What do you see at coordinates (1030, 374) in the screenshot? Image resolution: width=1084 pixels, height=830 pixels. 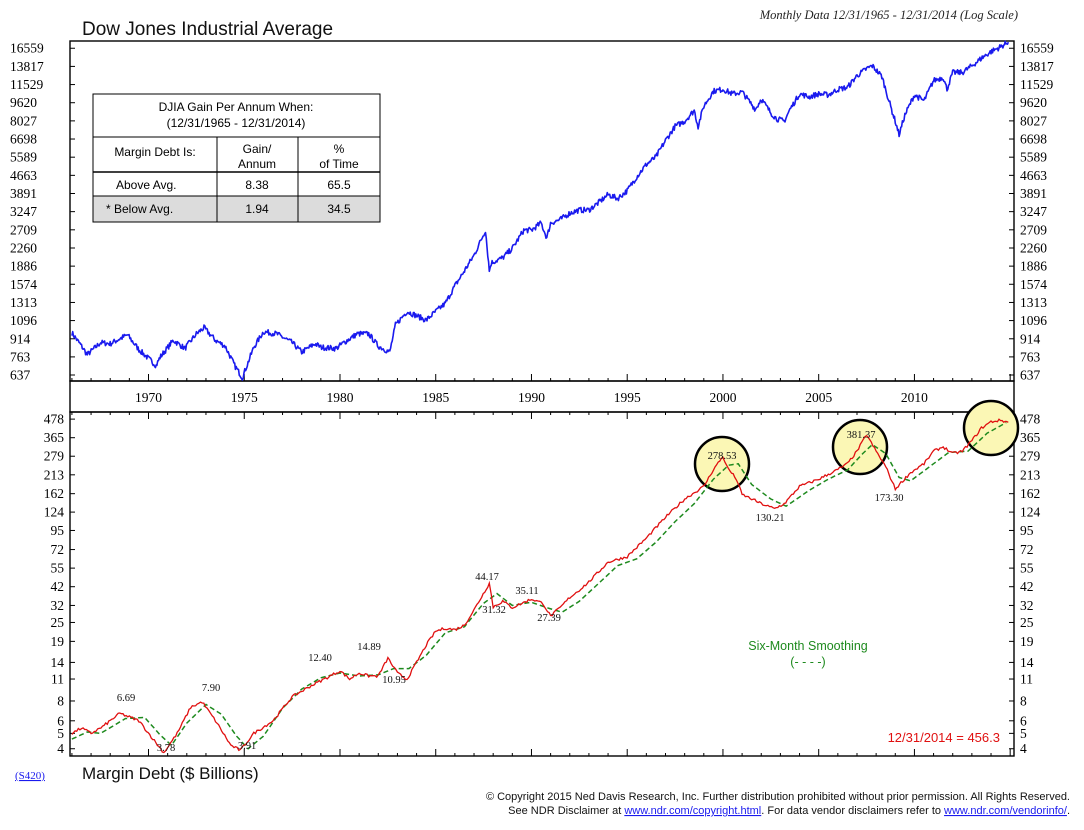 I see `y-tick-label-right: 637` at bounding box center [1030, 374].